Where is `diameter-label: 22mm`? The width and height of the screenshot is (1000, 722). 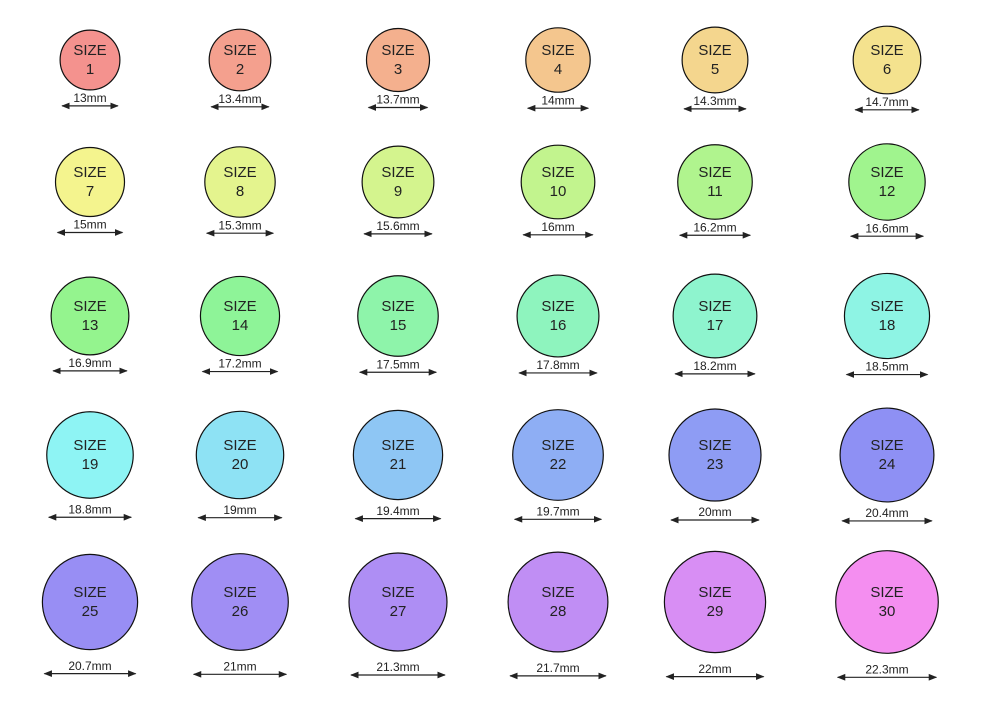
diameter-label: 22mm is located at coordinates (714, 669).